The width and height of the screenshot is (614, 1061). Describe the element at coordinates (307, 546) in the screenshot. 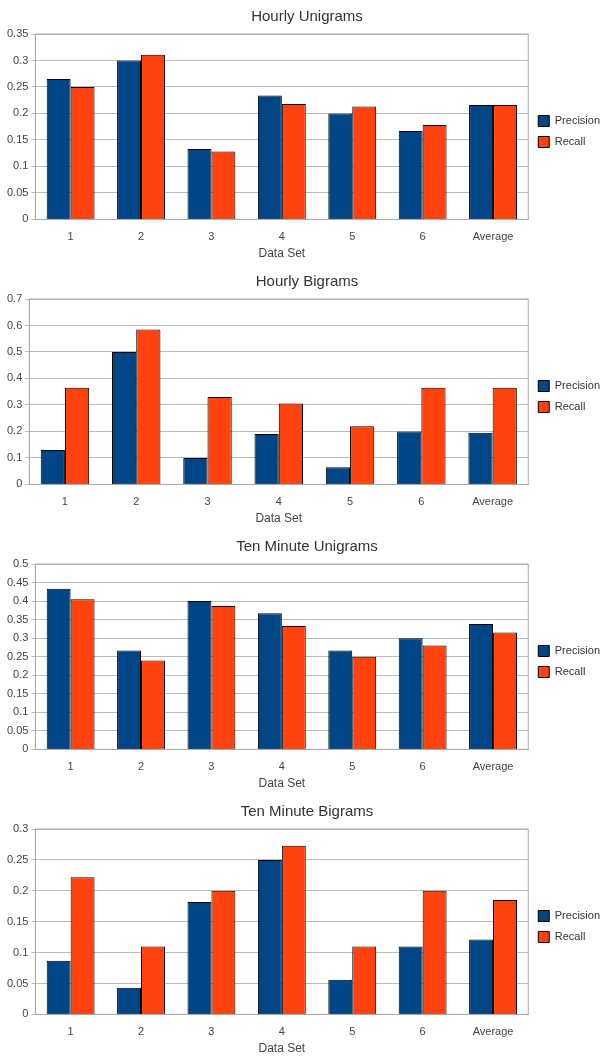

I see `chart-title: Ten Minute Unigrams` at that location.